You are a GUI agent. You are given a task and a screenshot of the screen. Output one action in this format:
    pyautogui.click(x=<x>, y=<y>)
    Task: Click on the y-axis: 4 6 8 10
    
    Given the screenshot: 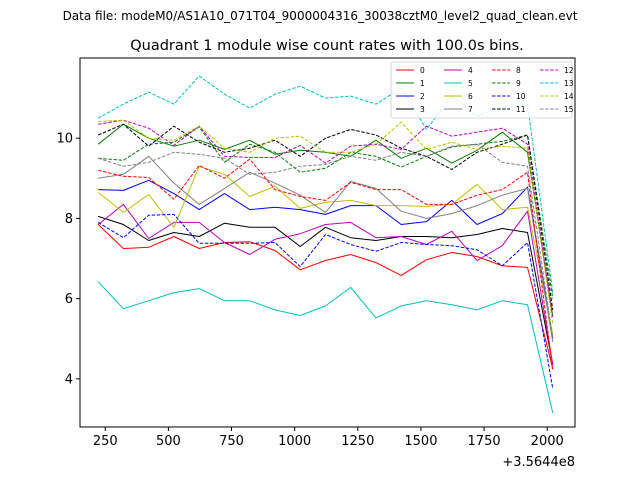 What is the action you would take?
    pyautogui.click(x=68, y=259)
    